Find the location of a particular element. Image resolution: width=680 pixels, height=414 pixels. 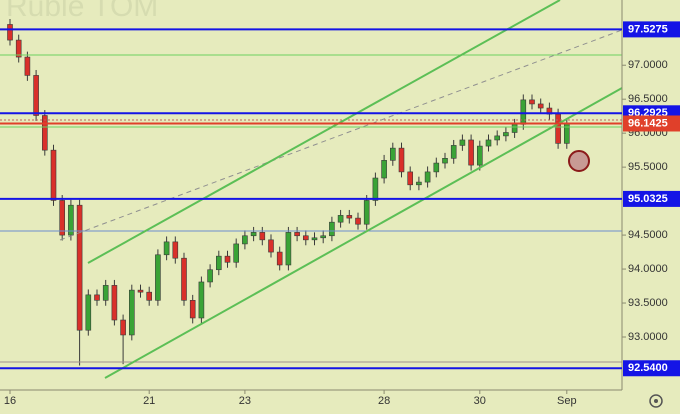

x-tick-label: 23 is located at coordinates (245, 401).